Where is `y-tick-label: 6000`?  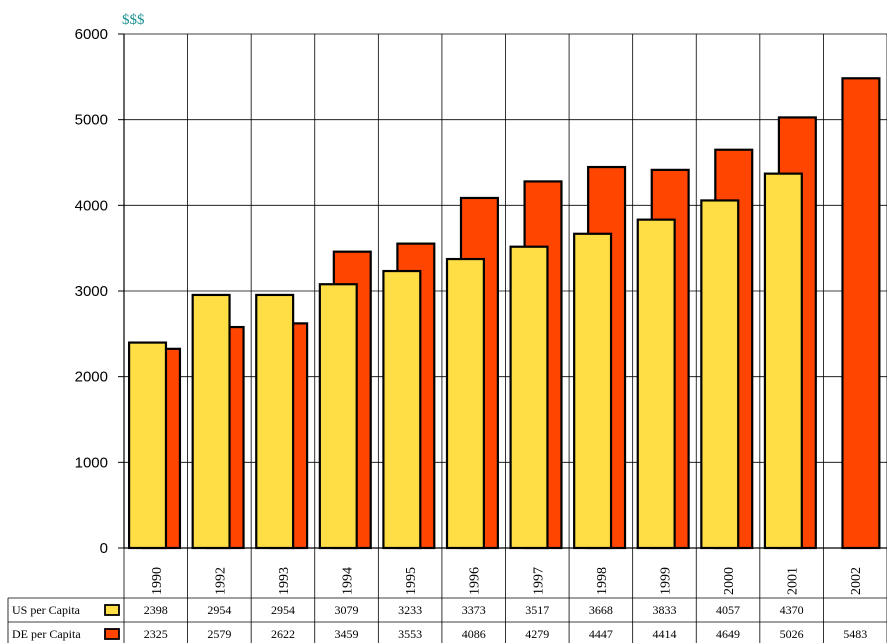 y-tick-label: 6000 is located at coordinates (91, 34).